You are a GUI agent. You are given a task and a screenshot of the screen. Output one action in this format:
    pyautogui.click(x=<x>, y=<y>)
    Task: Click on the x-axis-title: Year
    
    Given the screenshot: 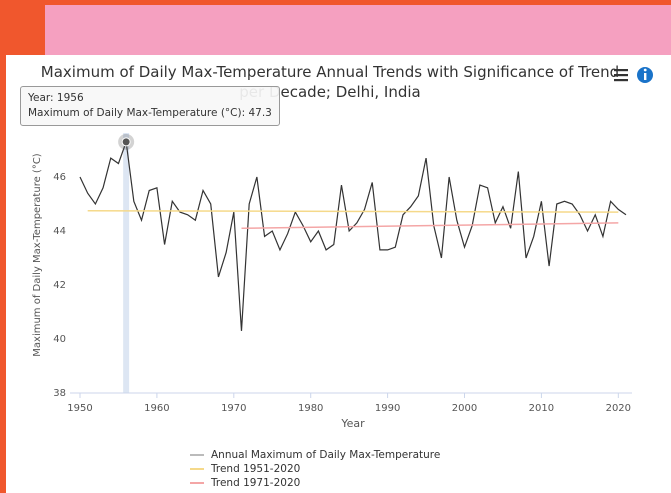 What is the action you would take?
    pyautogui.click(x=352, y=423)
    